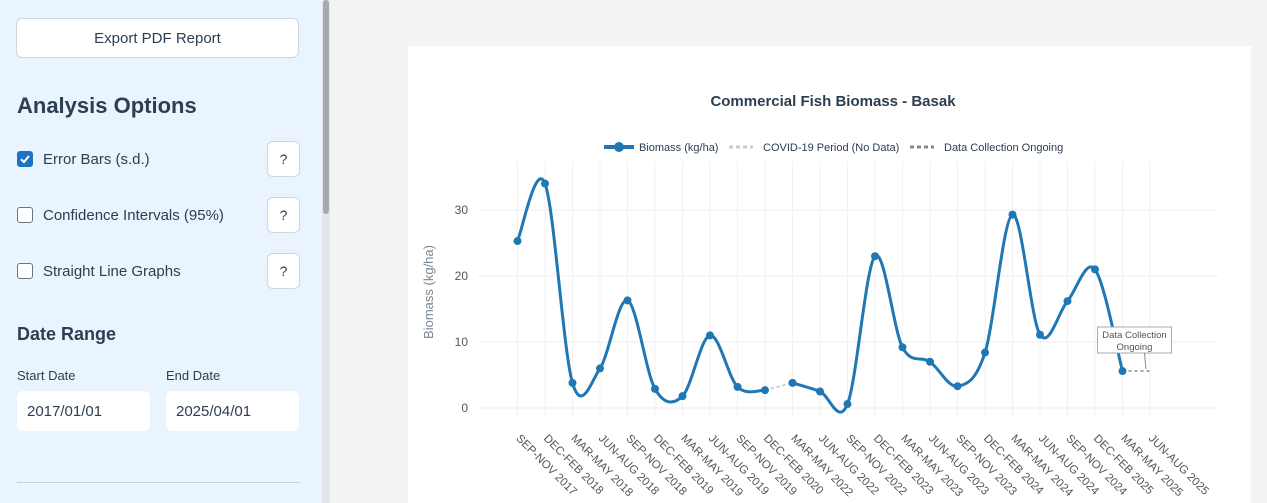 Image resolution: width=1267 pixels, height=503 pixels. Describe the element at coordinates (83, 411) in the screenshot. I see `start-date-input: 2017/01/01` at that location.